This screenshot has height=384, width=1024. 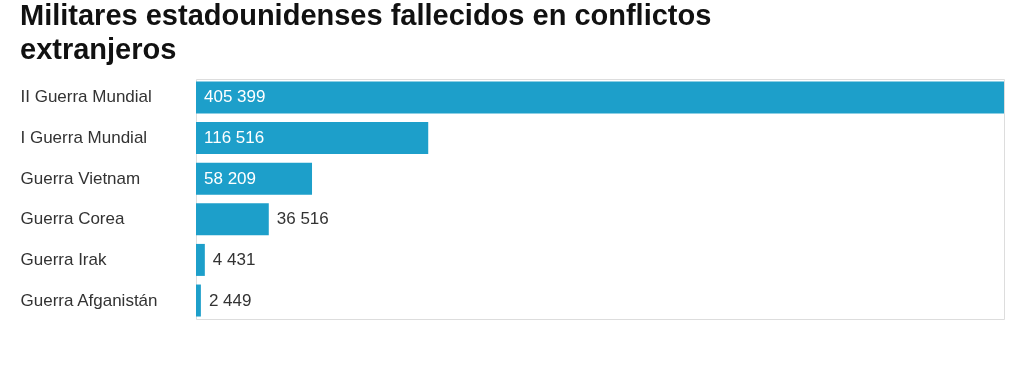 I want to click on data-label: 405 399, so click(x=235, y=97).